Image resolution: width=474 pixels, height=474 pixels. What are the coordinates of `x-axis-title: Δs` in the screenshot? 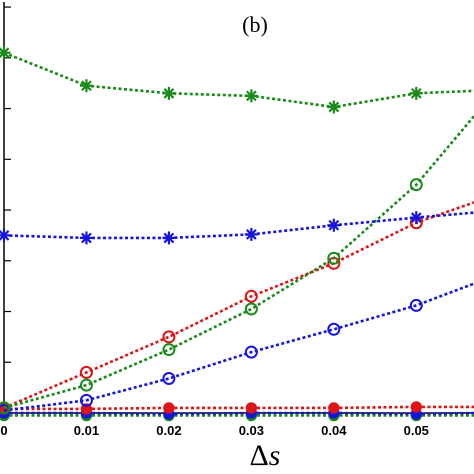 It's located at (265, 455).